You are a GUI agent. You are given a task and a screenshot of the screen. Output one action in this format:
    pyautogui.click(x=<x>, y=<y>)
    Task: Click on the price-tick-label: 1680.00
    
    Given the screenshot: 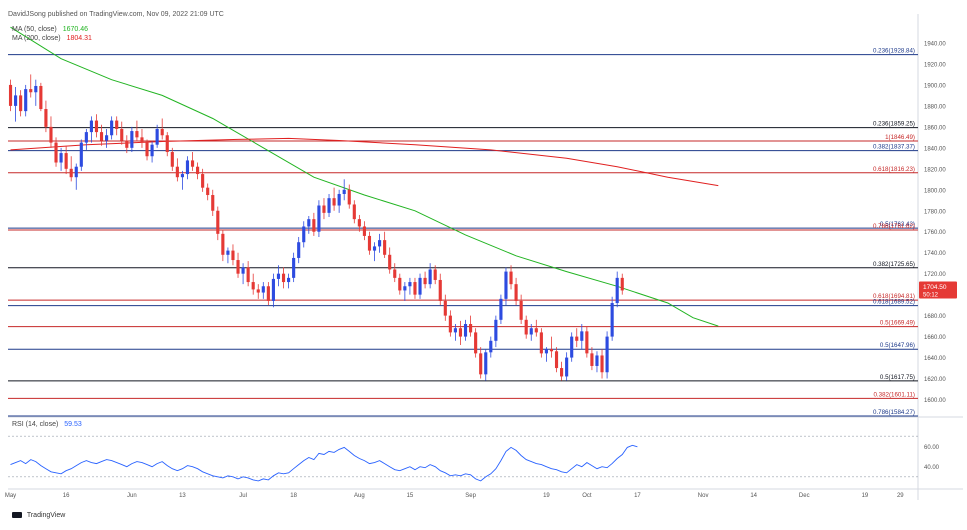 What is the action you would take?
    pyautogui.click(x=935, y=317)
    